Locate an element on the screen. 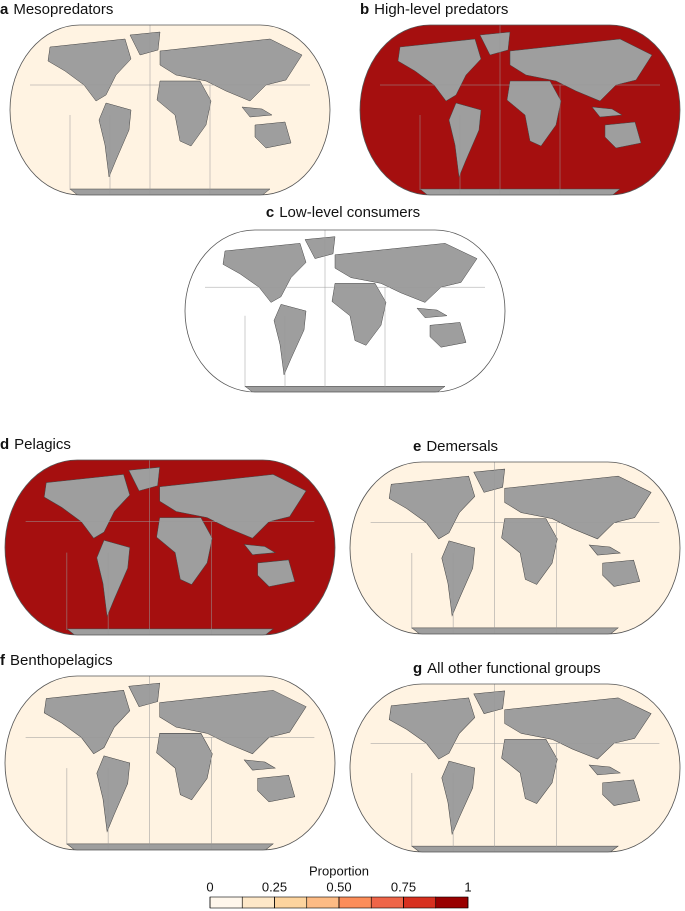 This screenshot has height=911, width=685. panel-letter: a is located at coordinates (4, 9).